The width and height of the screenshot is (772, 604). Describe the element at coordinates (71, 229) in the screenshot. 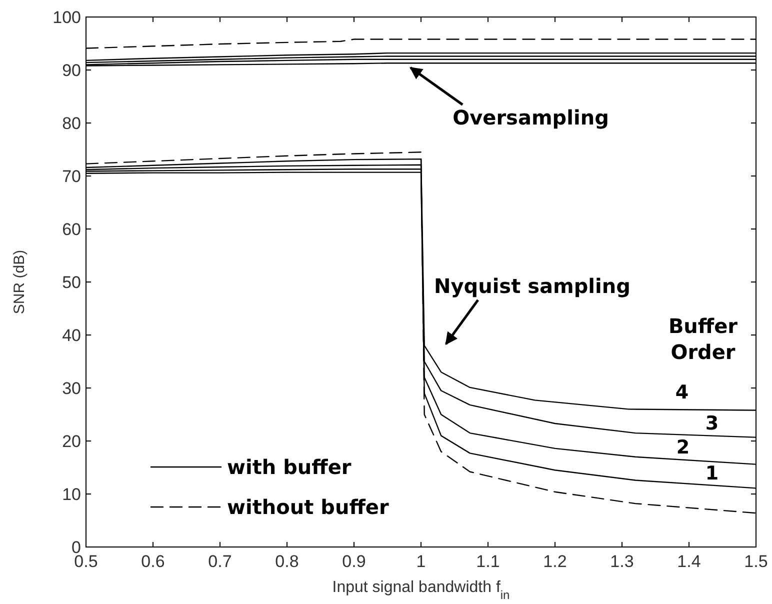

I see `y-tick-label: 60` at that location.